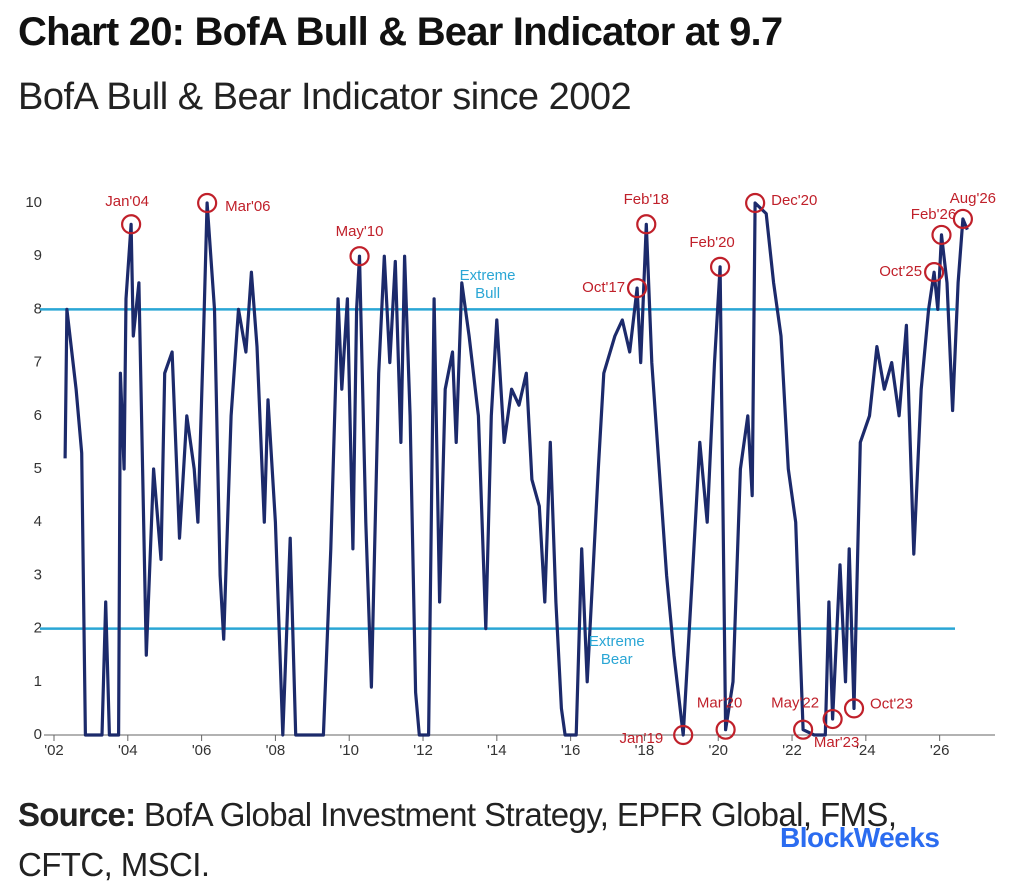  Describe the element at coordinates (794, 200) in the screenshot. I see `annotation-label: Dec'20` at that location.